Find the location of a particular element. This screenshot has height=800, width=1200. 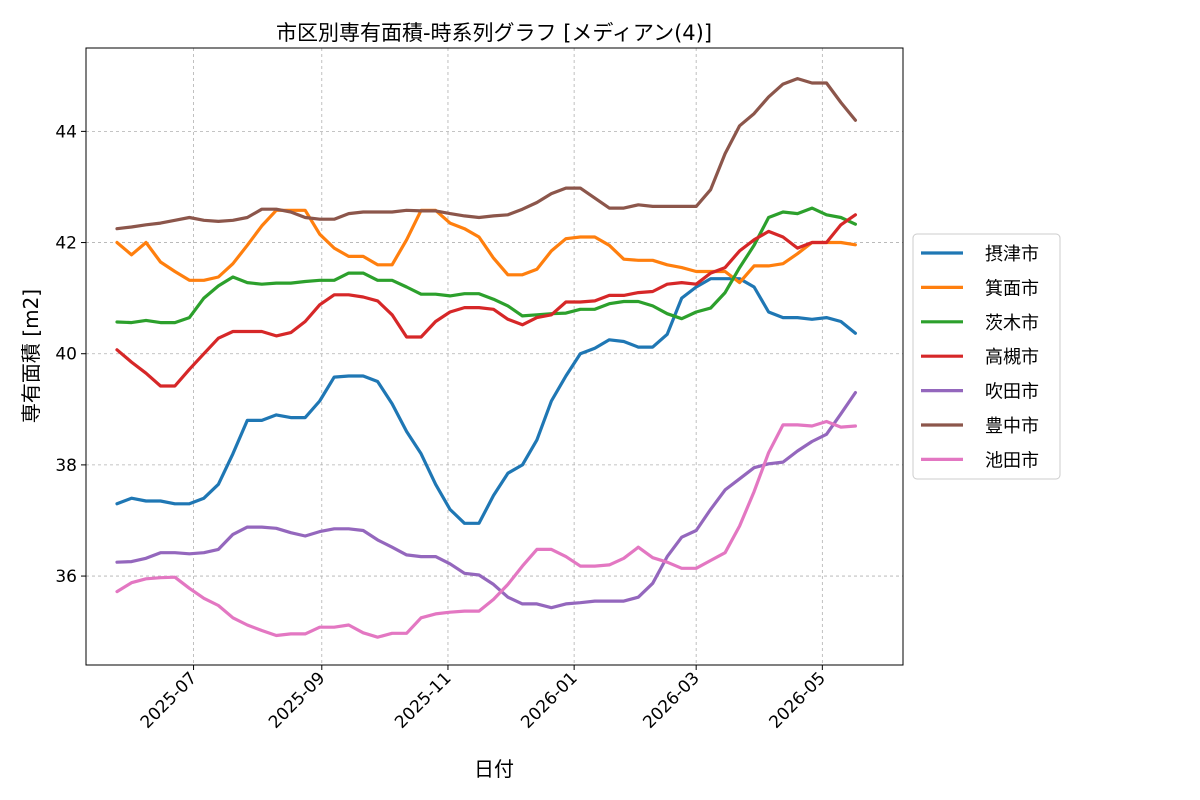

legend-label-4: 吹田市 is located at coordinates (1012, 392).